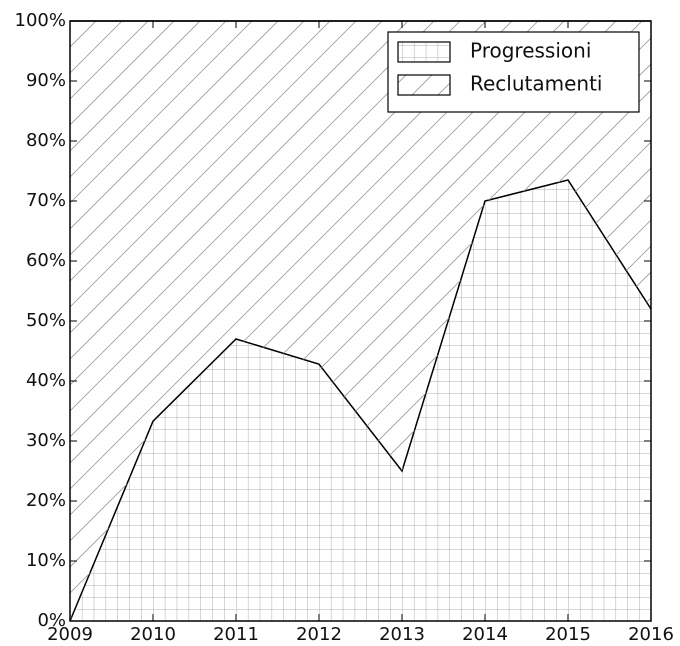 This screenshot has height=646, width=680. What do you see at coordinates (46, 500) in the screenshot?
I see `y-tick-label: 20%` at bounding box center [46, 500].